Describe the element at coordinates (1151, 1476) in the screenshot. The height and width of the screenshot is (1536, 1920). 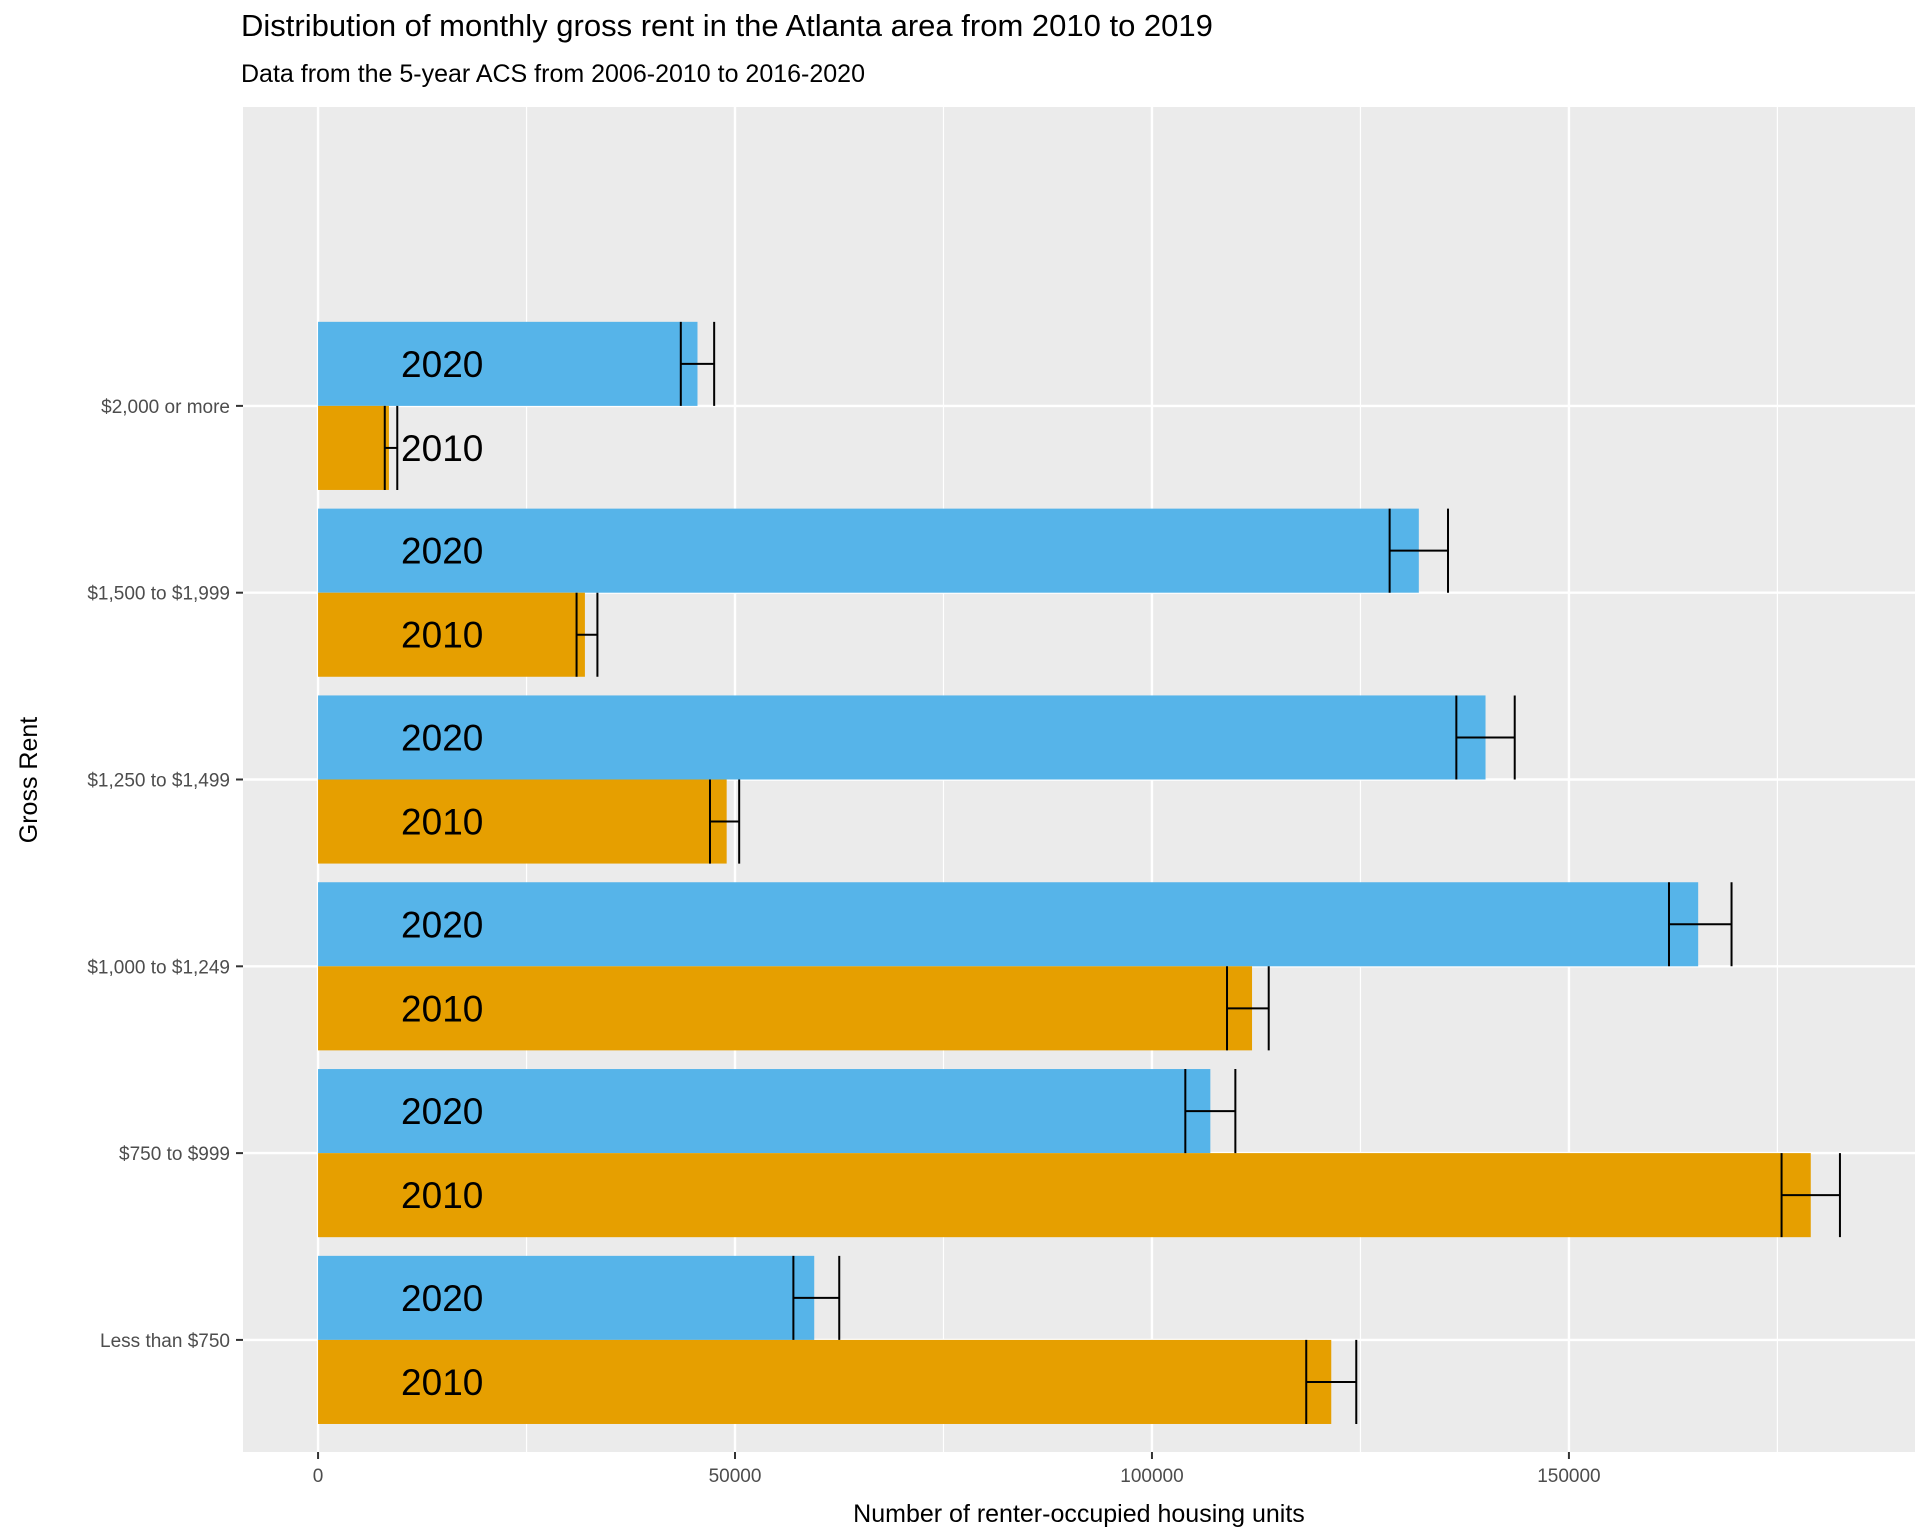
I see `x-tick-label: 100000` at that location.